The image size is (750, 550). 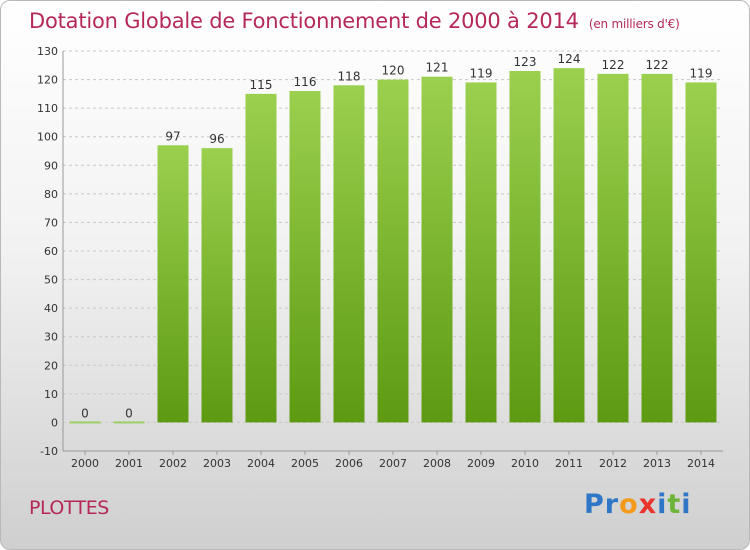 What do you see at coordinates (634, 24) in the screenshot?
I see `chart-title-unit: (en milliers d'€)` at bounding box center [634, 24].